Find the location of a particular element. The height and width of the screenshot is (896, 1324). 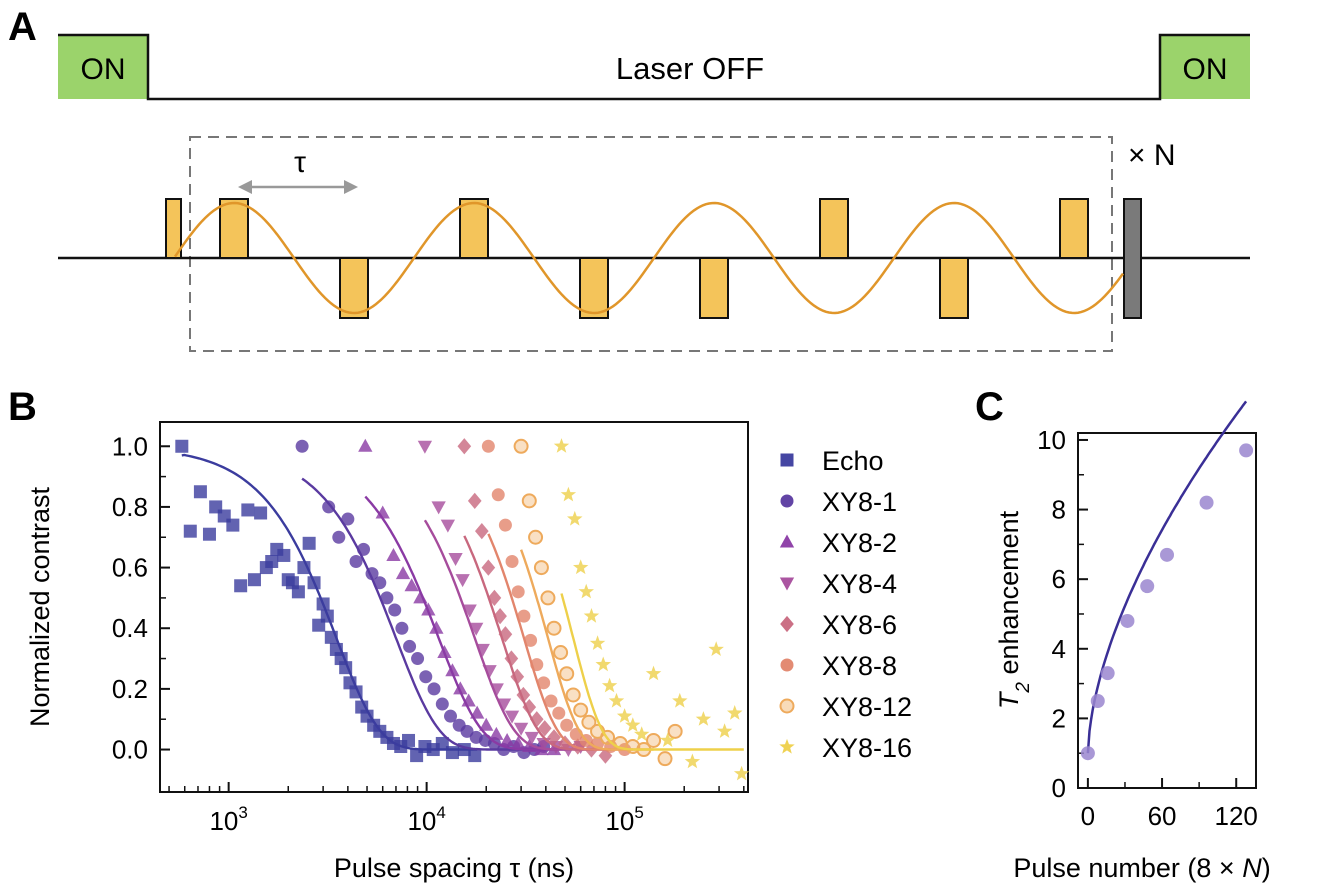

y-tick-label: 1.0 is located at coordinates (130, 446).